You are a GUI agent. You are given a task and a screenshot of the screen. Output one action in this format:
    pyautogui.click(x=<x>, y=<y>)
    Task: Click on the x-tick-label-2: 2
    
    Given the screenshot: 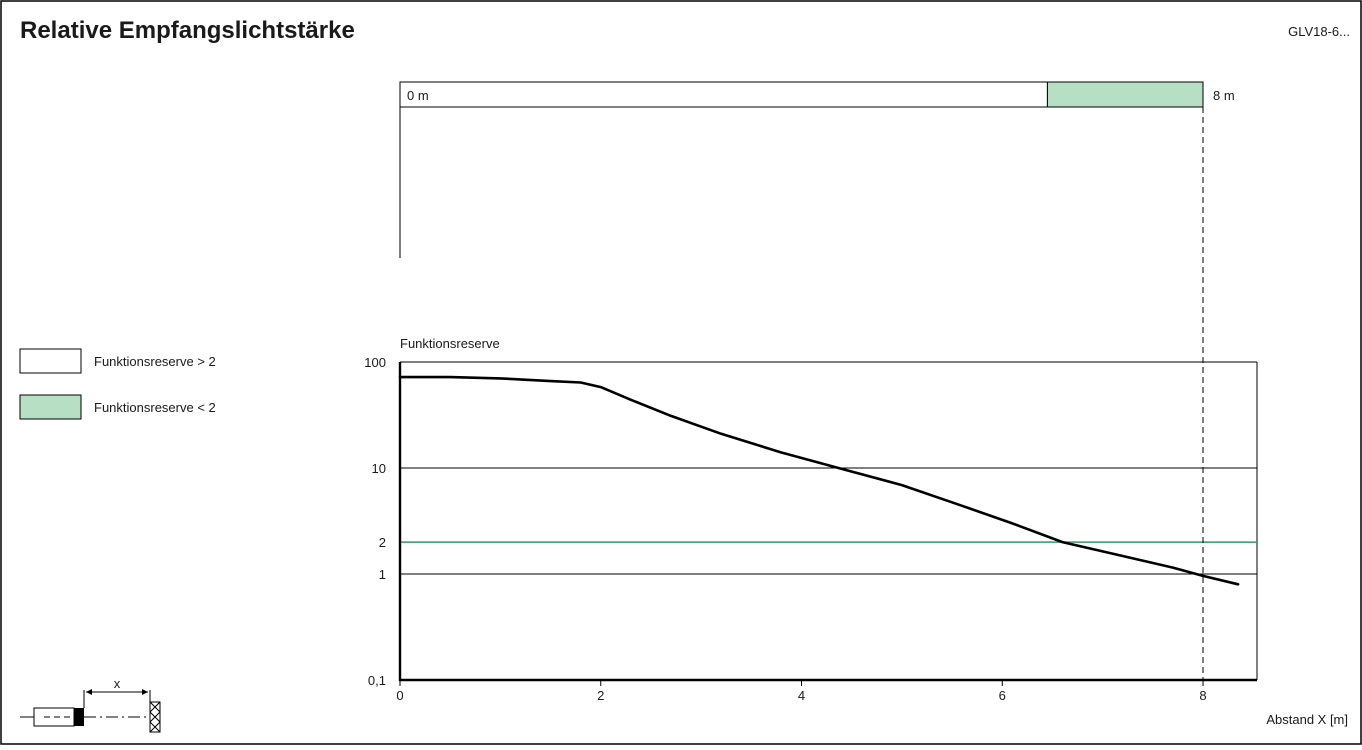 What is the action you would take?
    pyautogui.click(x=600, y=695)
    